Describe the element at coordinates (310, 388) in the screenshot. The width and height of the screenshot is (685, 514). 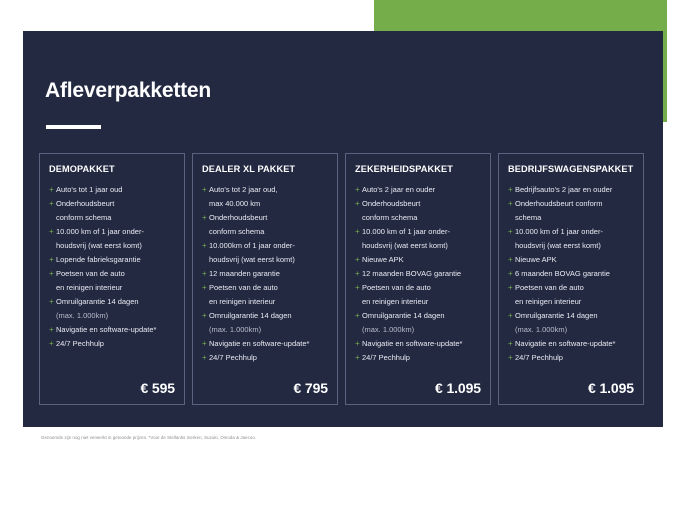
I see `package-price: € 795` at that location.